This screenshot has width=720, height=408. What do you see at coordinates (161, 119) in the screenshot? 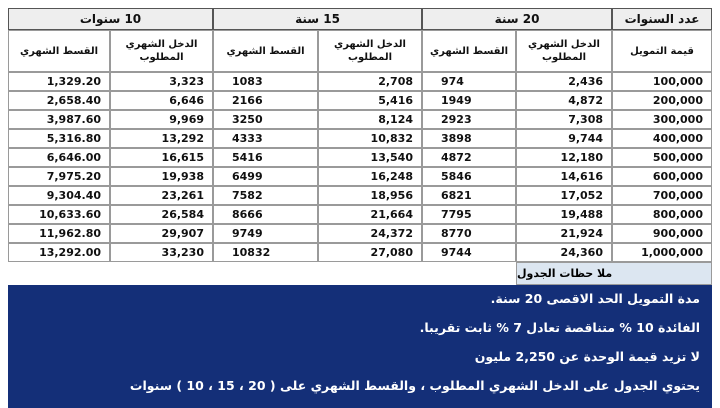
I see `table-cell: 9,969` at bounding box center [161, 119].